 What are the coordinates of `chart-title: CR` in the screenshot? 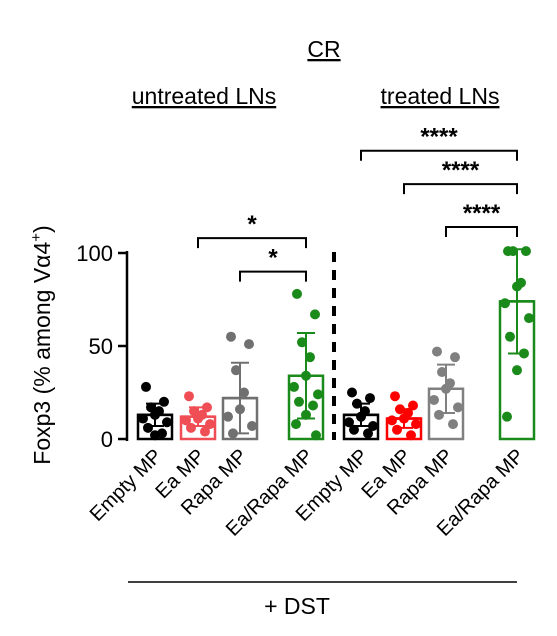 It's located at (323, 49).